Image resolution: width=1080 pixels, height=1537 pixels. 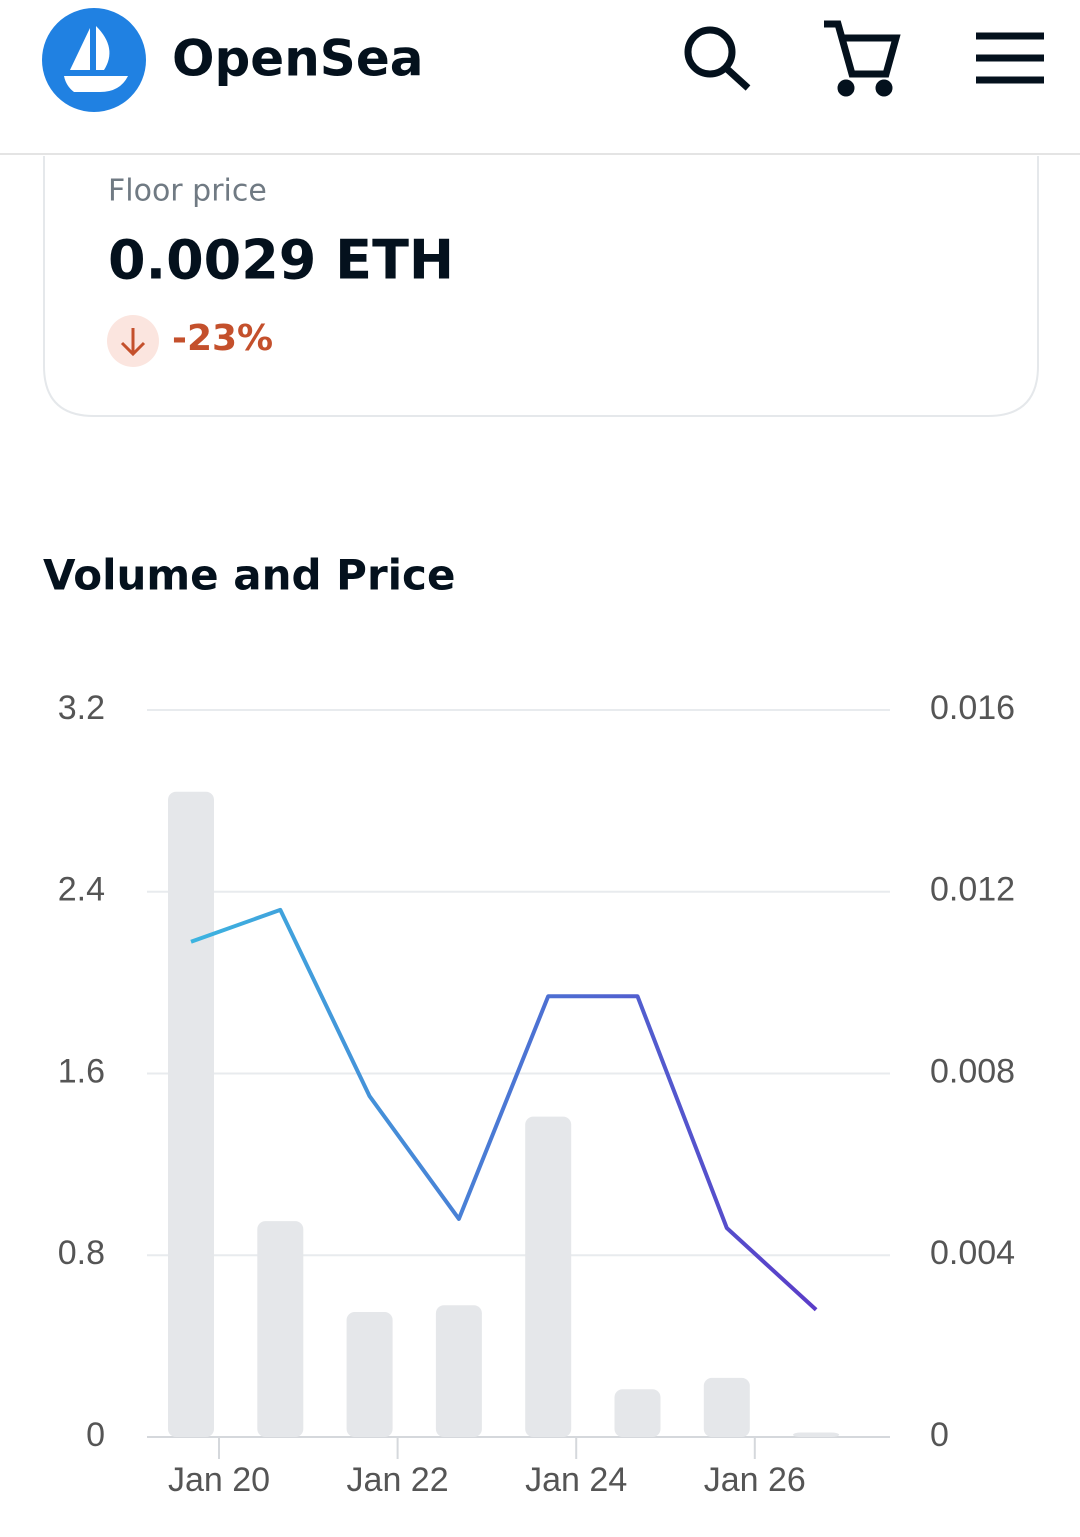 I want to click on y2-tick-label: 0, so click(x=939, y=1435).